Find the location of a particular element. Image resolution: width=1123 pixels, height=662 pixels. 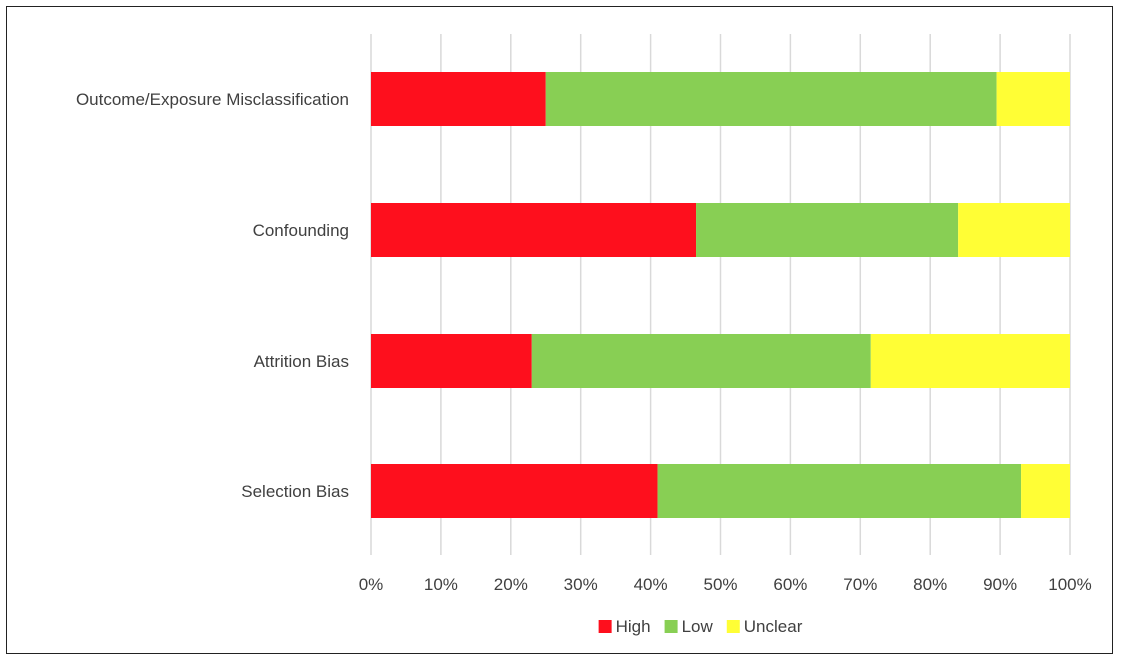

x-tick-label: 60% is located at coordinates (790, 584).